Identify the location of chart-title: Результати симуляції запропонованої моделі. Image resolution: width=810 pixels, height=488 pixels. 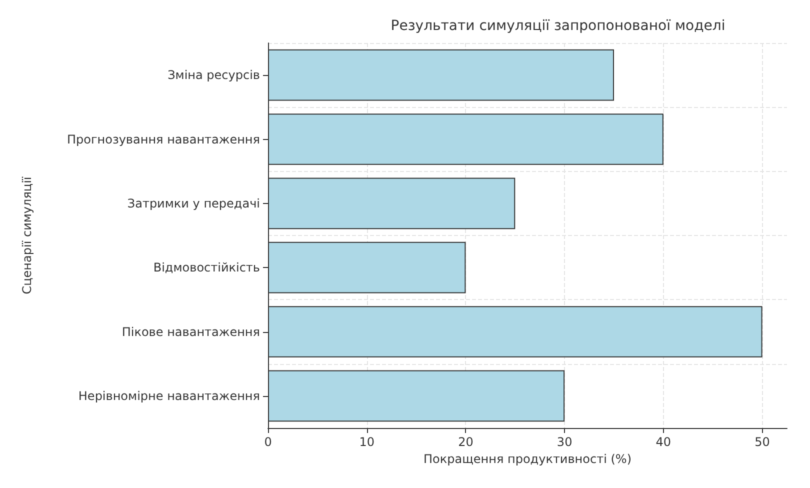
(558, 26).